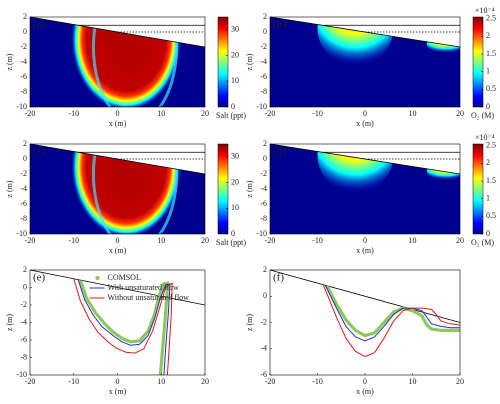  Describe the element at coordinates (235, 207) in the screenshot. I see `colorbar-tick-label: 10` at that location.